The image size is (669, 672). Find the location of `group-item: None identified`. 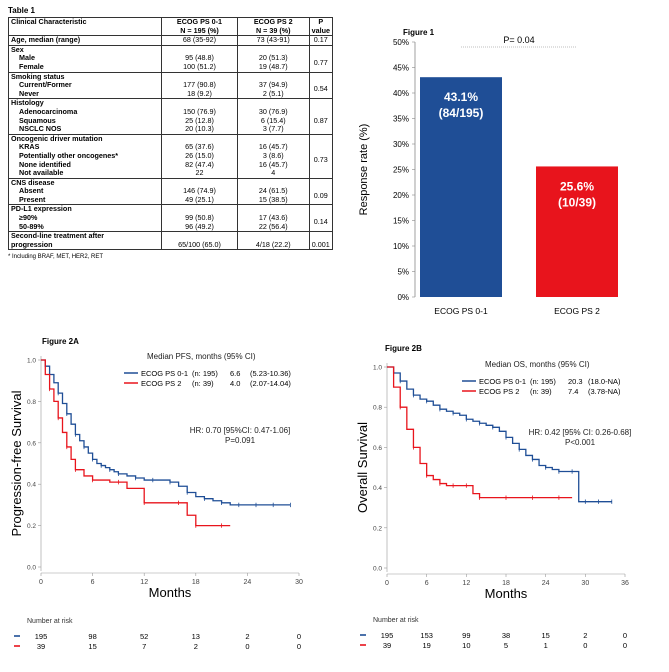

group-item: None identified is located at coordinates (45, 164).